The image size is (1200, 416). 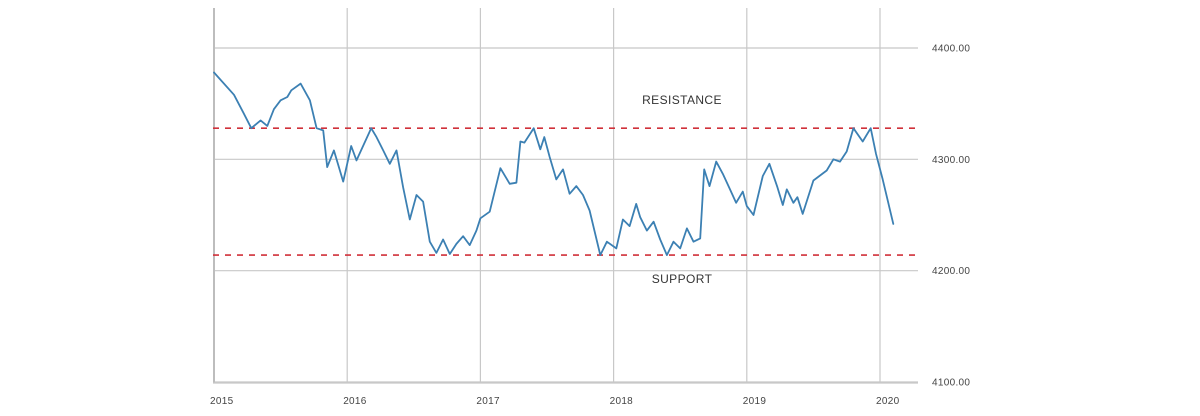 I want to click on x-tick-label: 2016, so click(x=355, y=401).